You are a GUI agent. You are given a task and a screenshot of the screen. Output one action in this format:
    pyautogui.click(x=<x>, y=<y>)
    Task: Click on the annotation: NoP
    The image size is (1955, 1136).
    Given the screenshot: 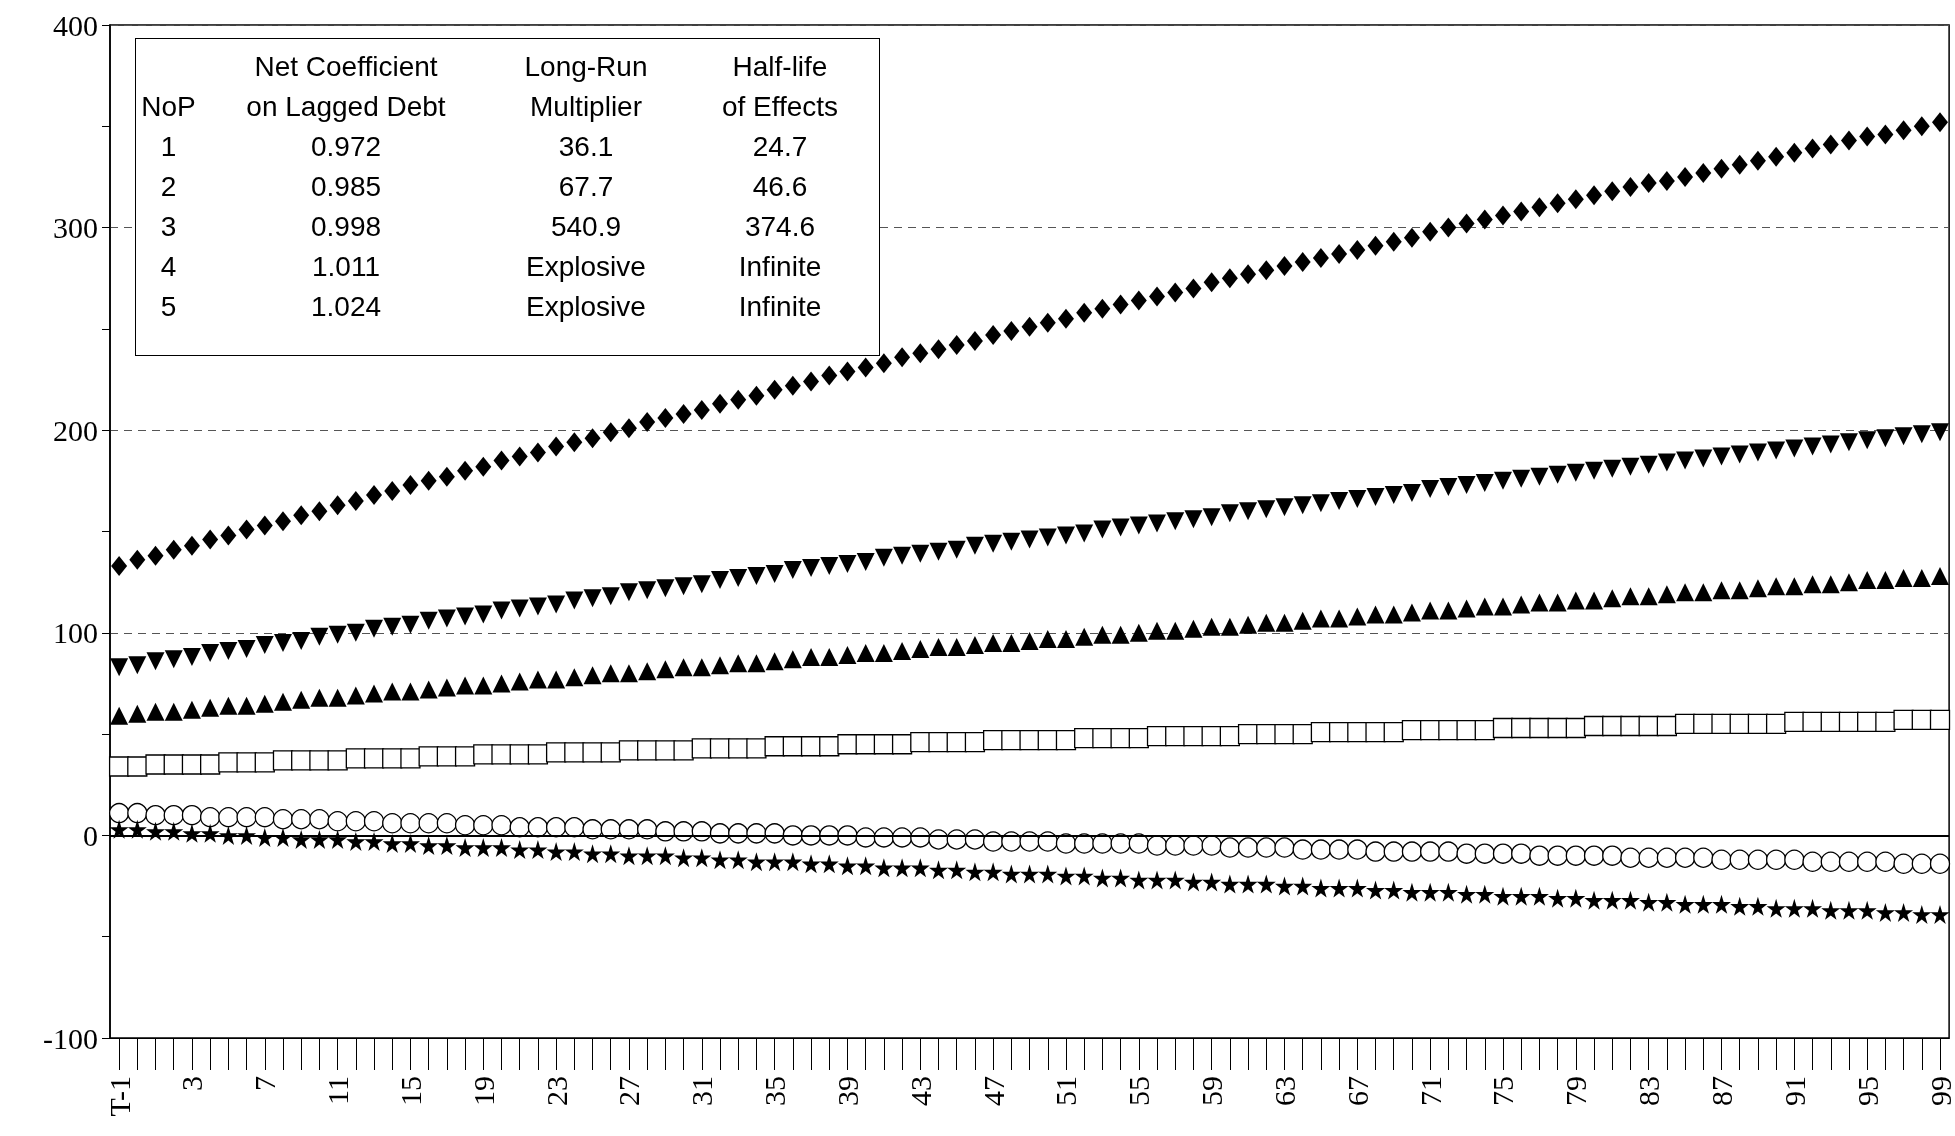 What is the action you would take?
    pyautogui.click(x=168, y=107)
    